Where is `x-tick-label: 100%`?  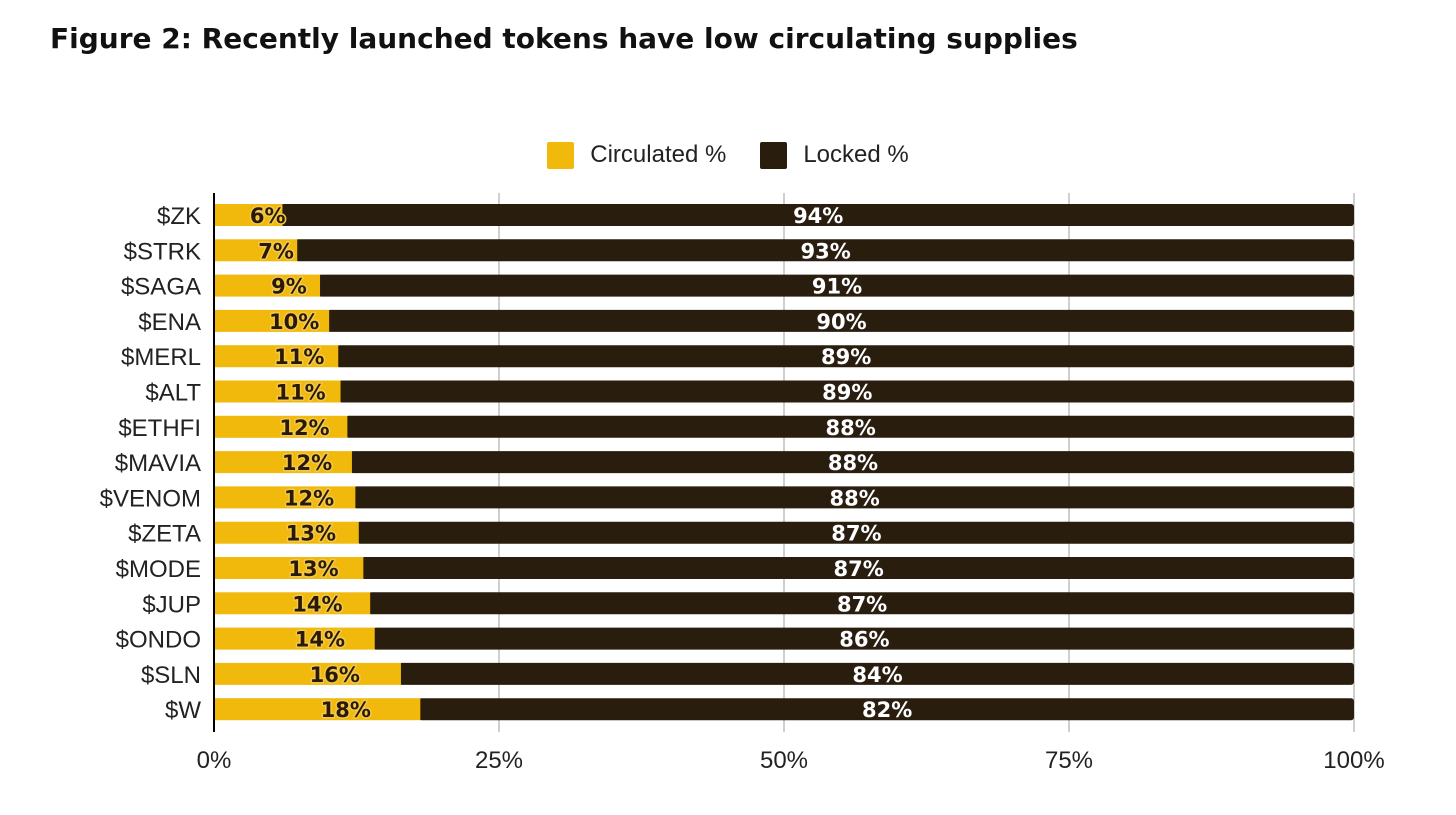
x-tick-label: 100% is located at coordinates (1353, 760).